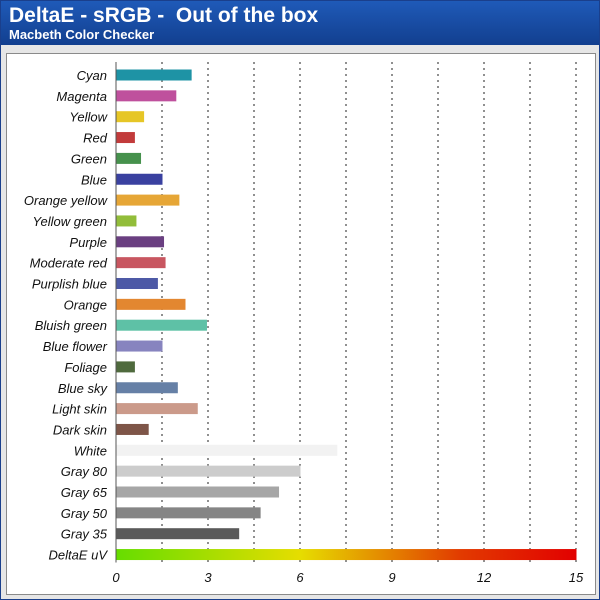  I want to click on category-label: Purplish blue, so click(69, 284).